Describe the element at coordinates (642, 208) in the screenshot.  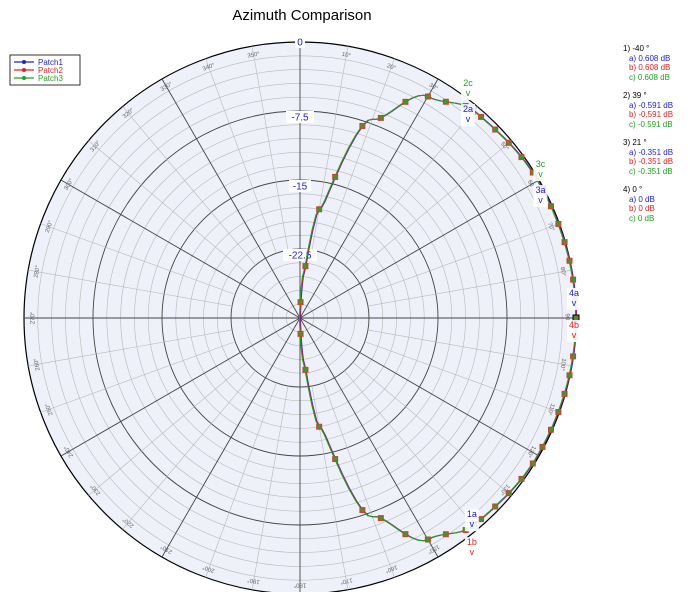
I see `marker-readout-value: b) 0 dB` at that location.